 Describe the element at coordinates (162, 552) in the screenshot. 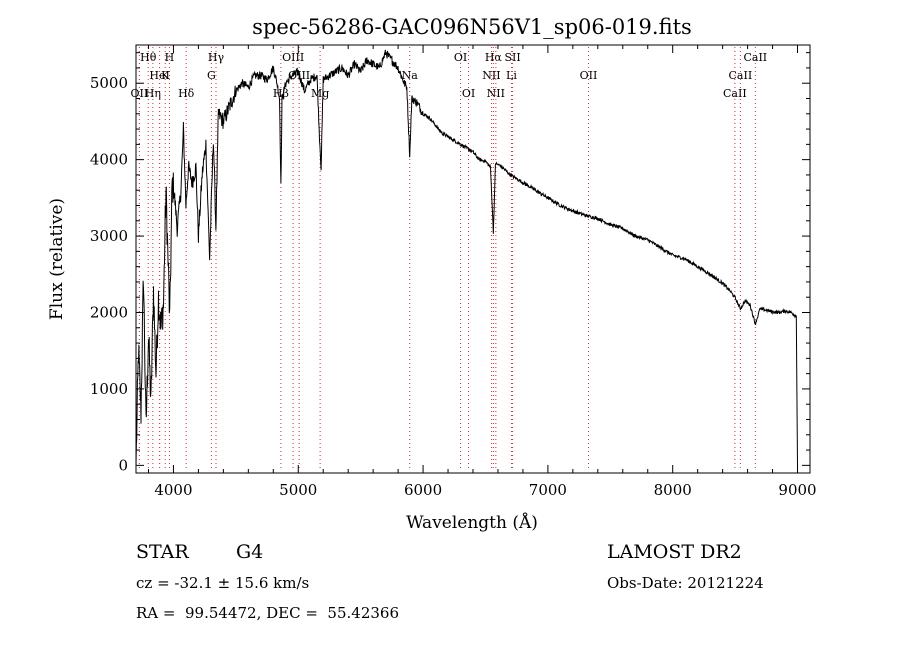

I see `object-class: STAR` at that location.